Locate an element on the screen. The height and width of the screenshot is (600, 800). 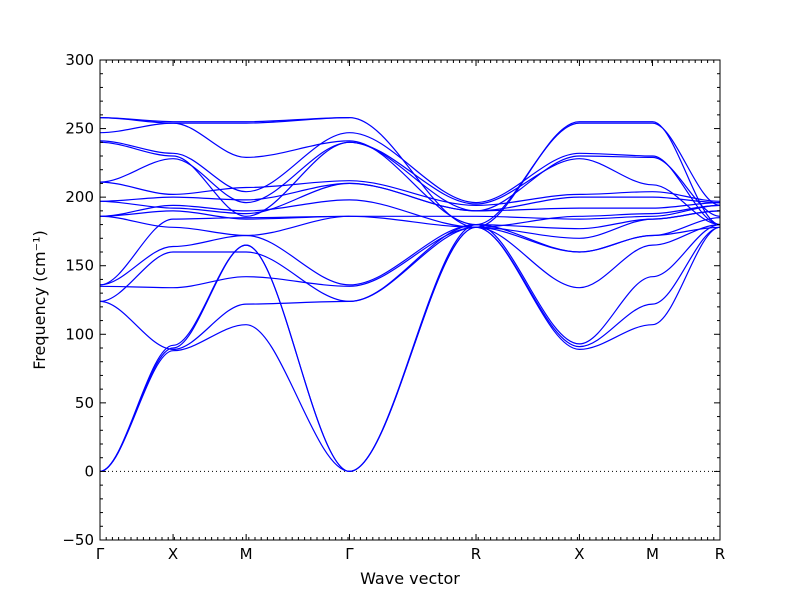
y-tick-label: −50 is located at coordinates (78, 540).